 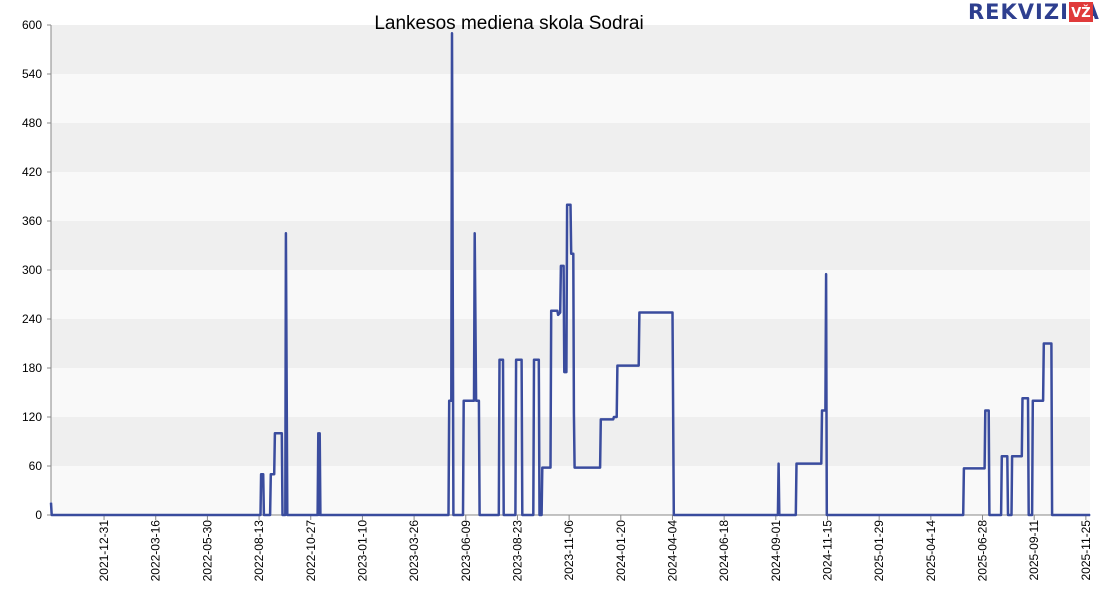 I want to click on x-tick-label: 2025-11-25, so click(x=1086, y=550).